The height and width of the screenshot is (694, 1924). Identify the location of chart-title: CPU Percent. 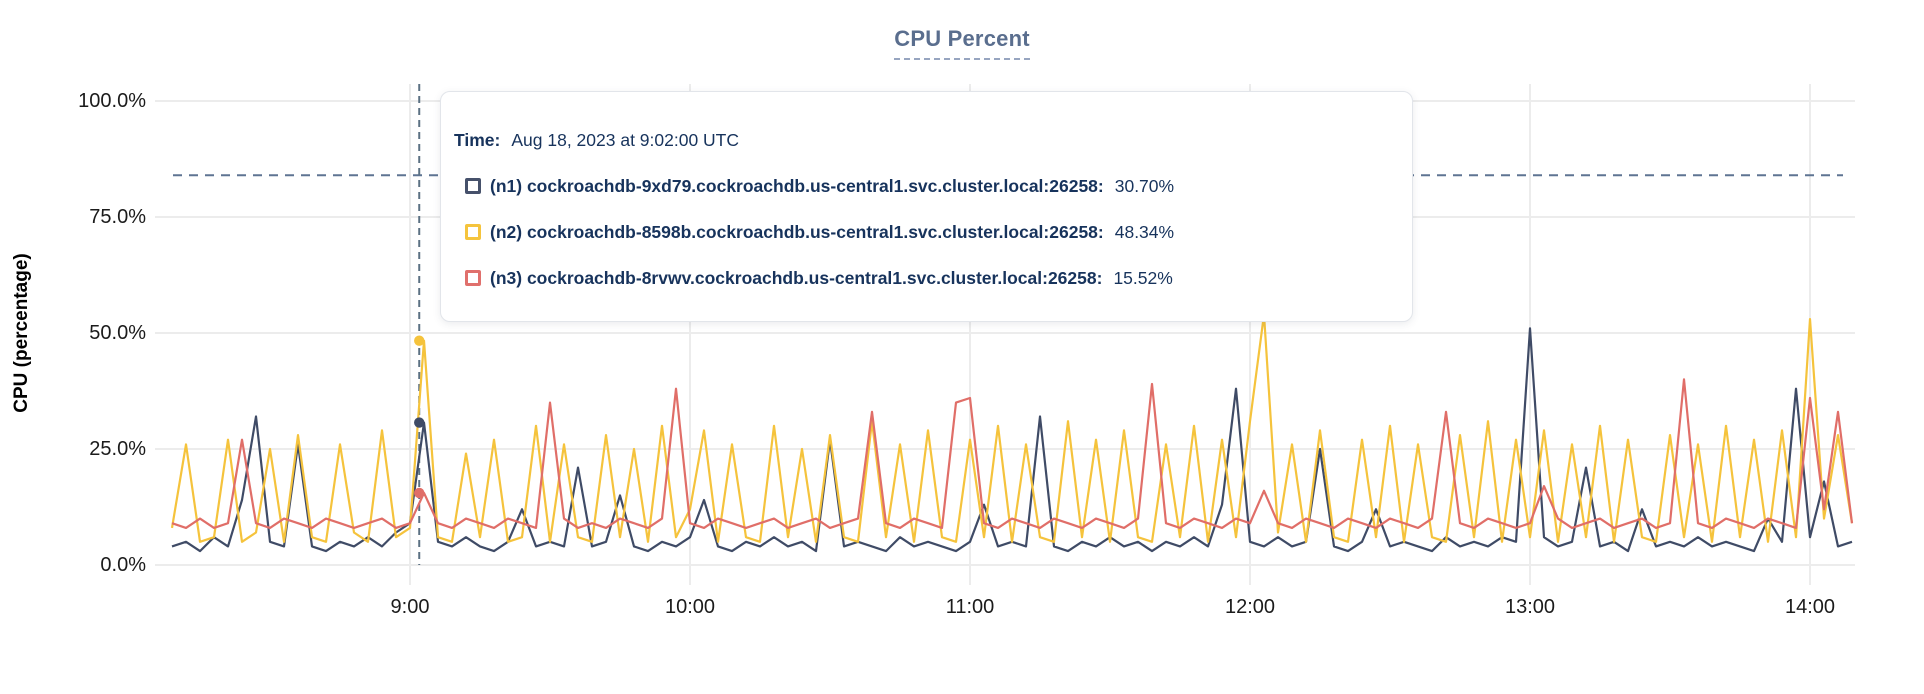
(962, 43).